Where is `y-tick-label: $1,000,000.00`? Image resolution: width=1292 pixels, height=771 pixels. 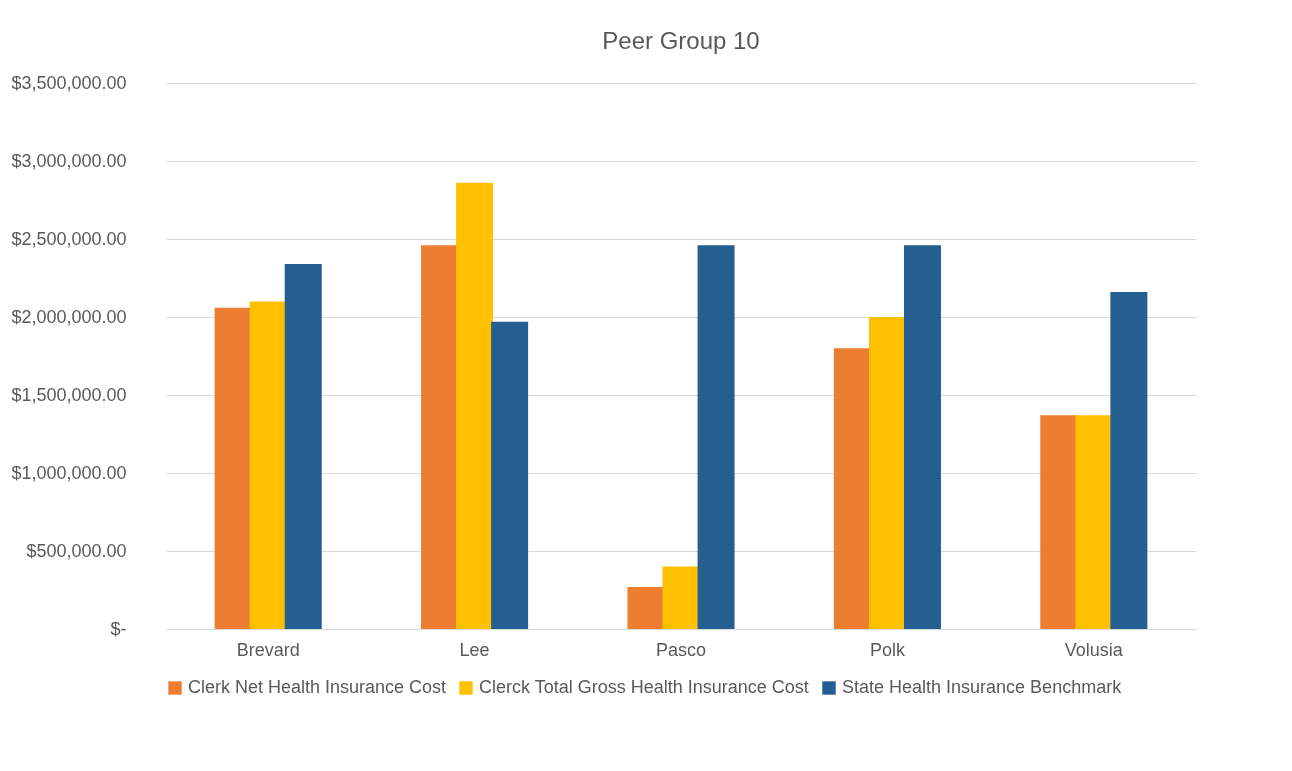
y-tick-label: $1,000,000.00 is located at coordinates (69, 472).